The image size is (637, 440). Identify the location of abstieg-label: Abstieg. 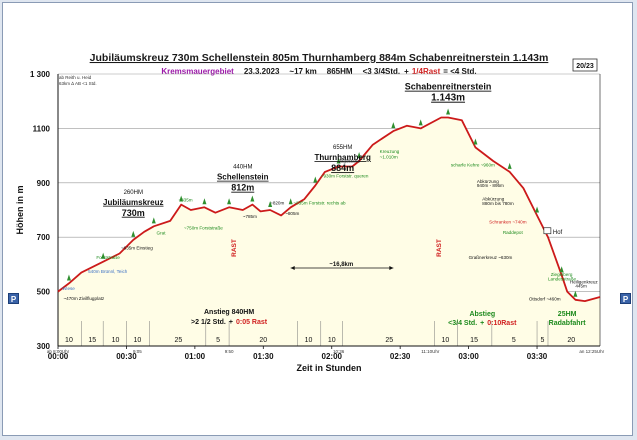
(482, 314).